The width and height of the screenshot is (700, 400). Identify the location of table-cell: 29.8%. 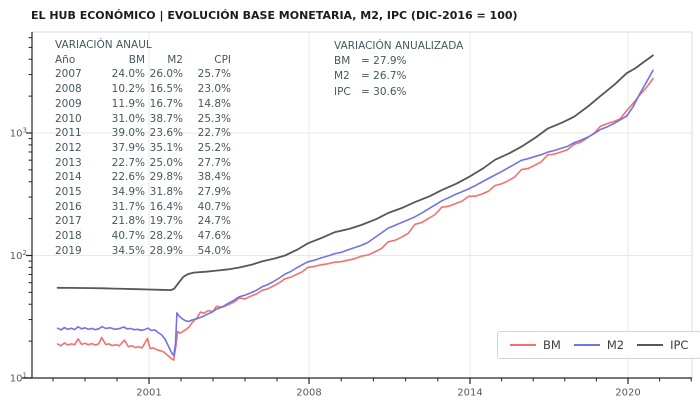
(166, 177).